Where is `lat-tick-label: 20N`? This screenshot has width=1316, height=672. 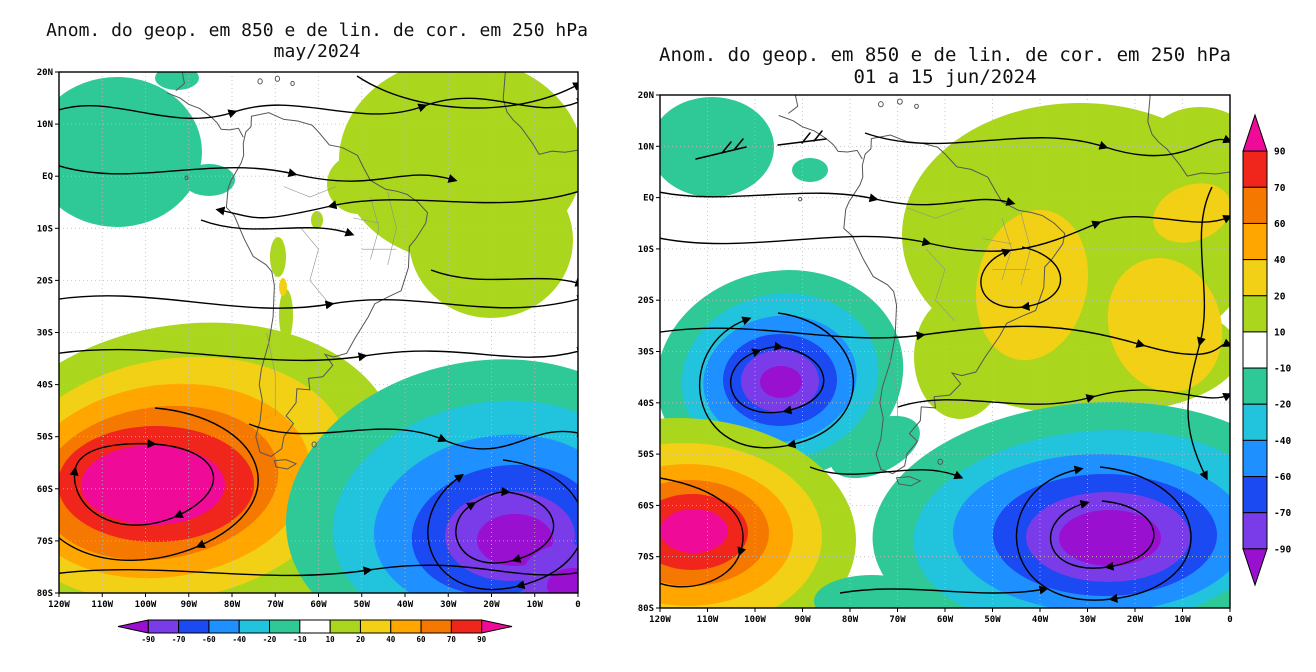 lat-tick-label: 20N is located at coordinates (45, 73).